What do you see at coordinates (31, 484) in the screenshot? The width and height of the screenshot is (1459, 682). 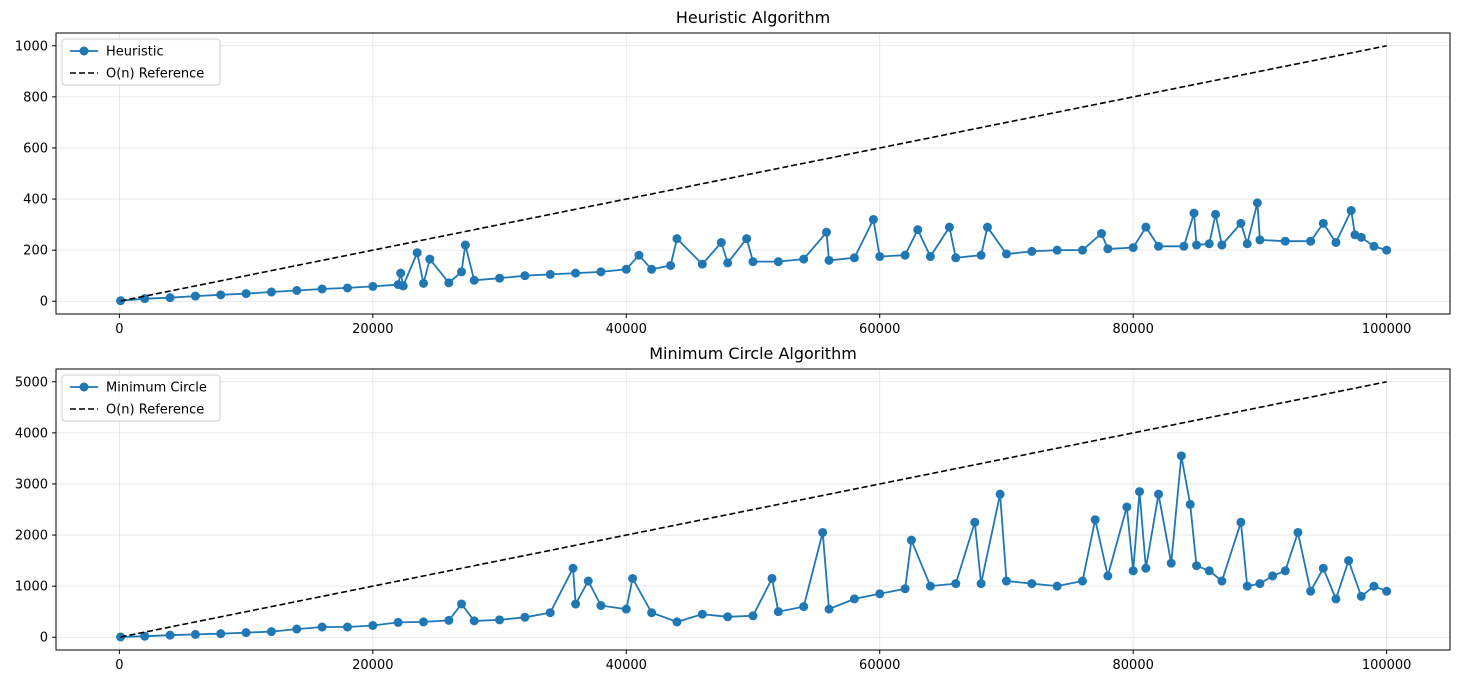 I see `y-tick-label: 3000` at bounding box center [31, 484].